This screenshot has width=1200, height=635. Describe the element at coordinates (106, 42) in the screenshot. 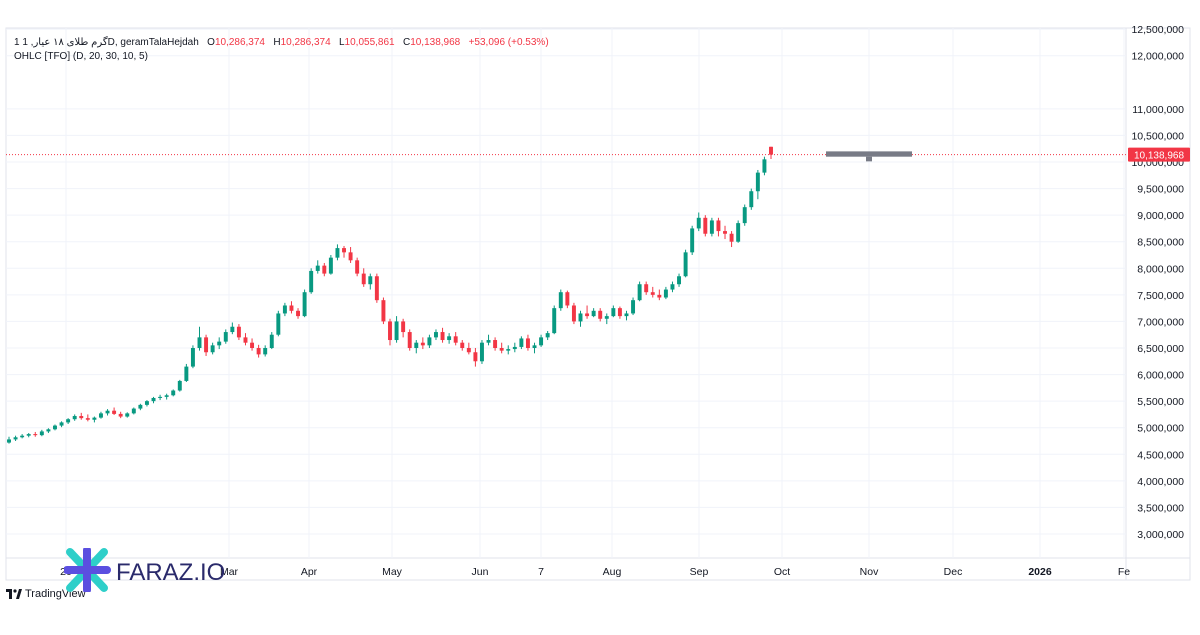

I see `symbol-label: 1 گرم طلای ۱۸ عیار, 1D, geramTalaHejdah` at that location.